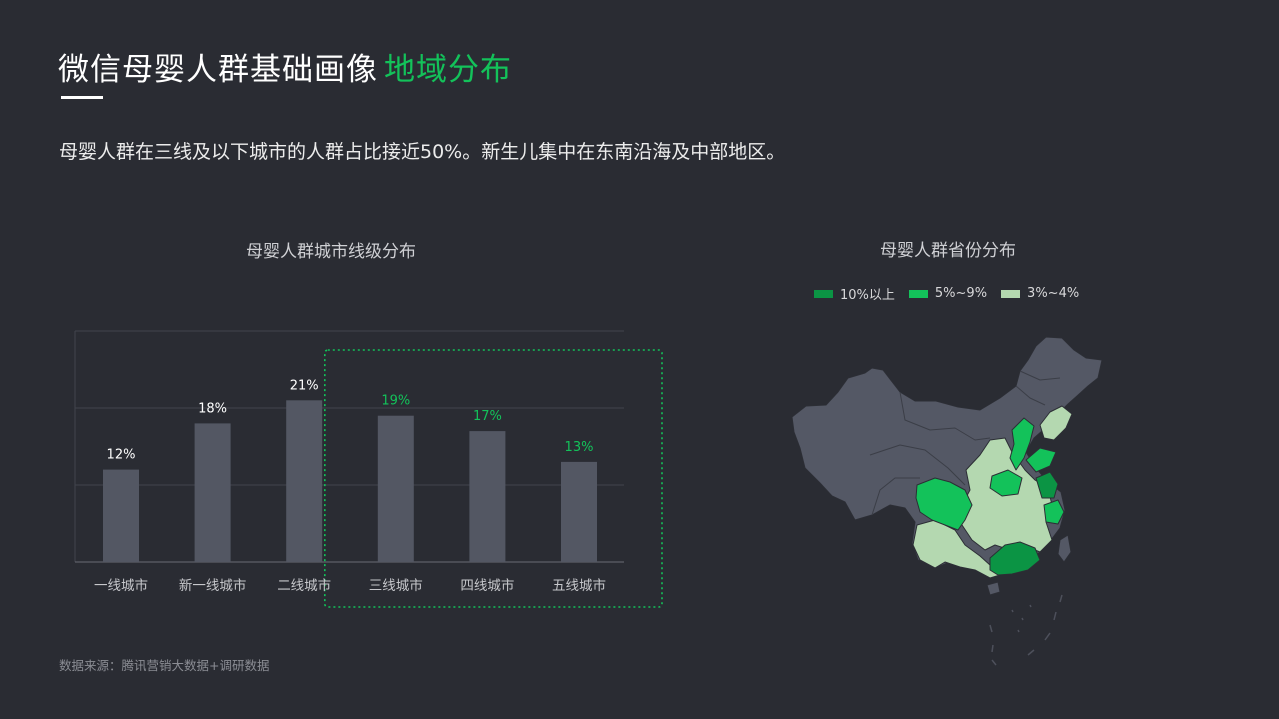  I want to click on map-region-mid-zhejiang, so click(1054, 512).